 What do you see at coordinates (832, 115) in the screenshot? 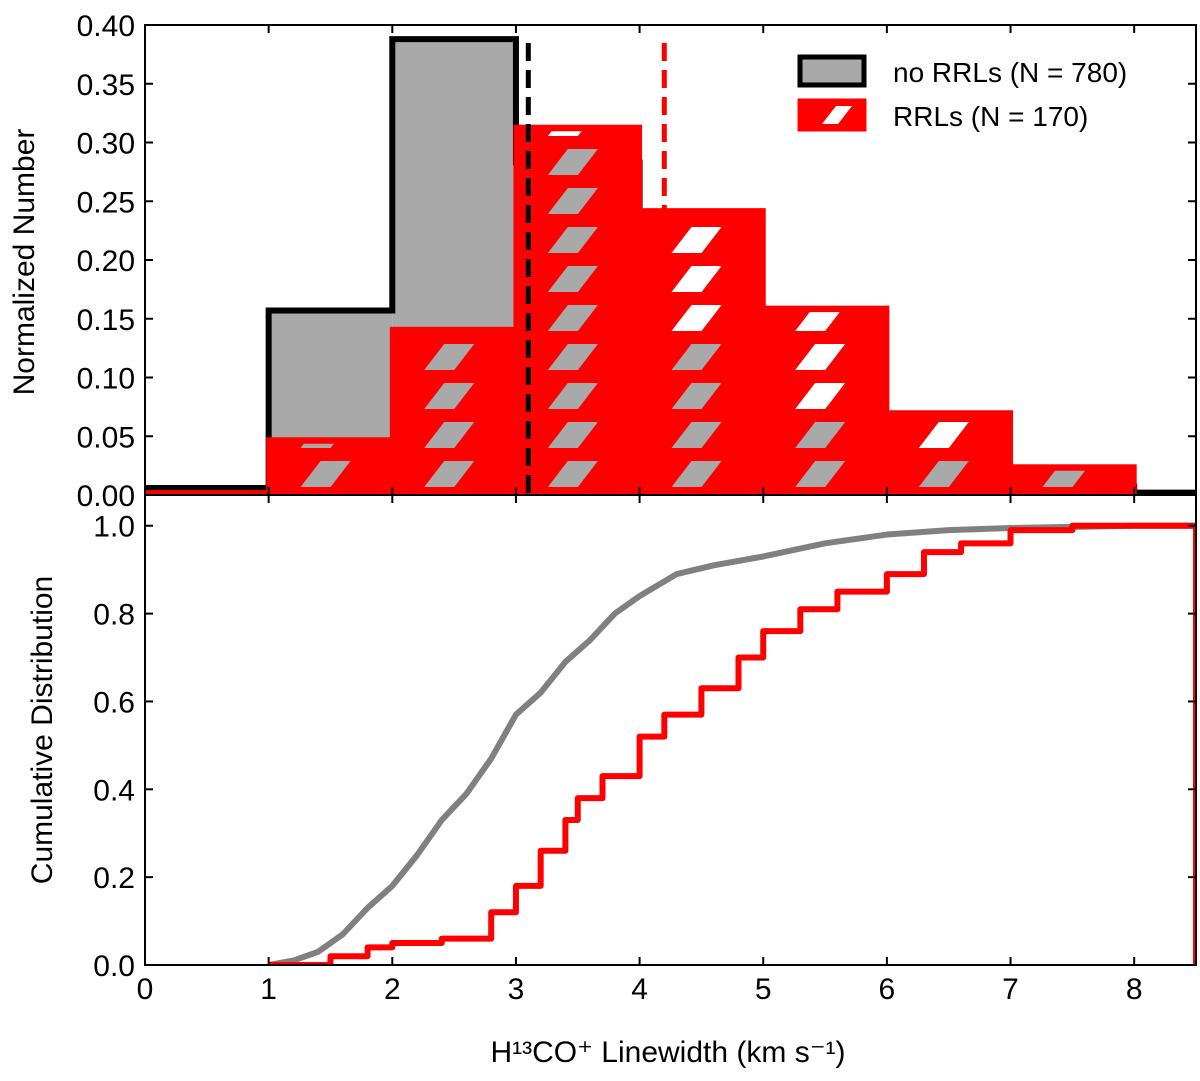
I see `legend-swatch-rrls` at bounding box center [832, 115].